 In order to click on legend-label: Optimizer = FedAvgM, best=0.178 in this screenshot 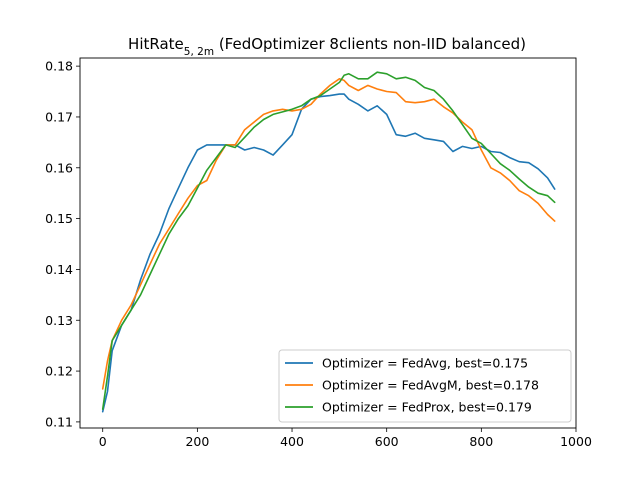, I will do `click(430, 385)`.